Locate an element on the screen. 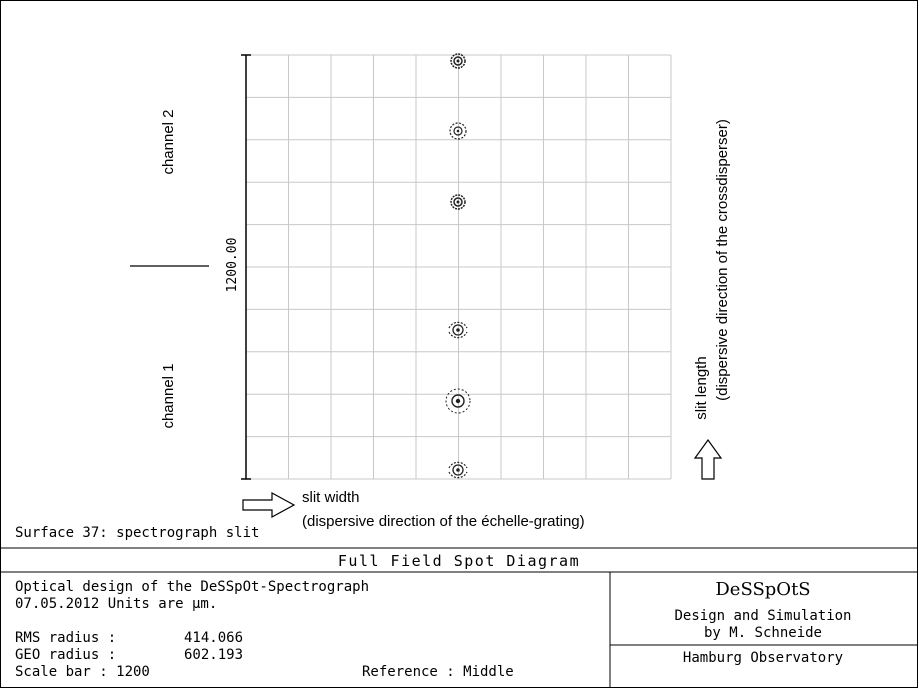  scale-bar-line: Scale bar : 1200 is located at coordinates (82, 672).